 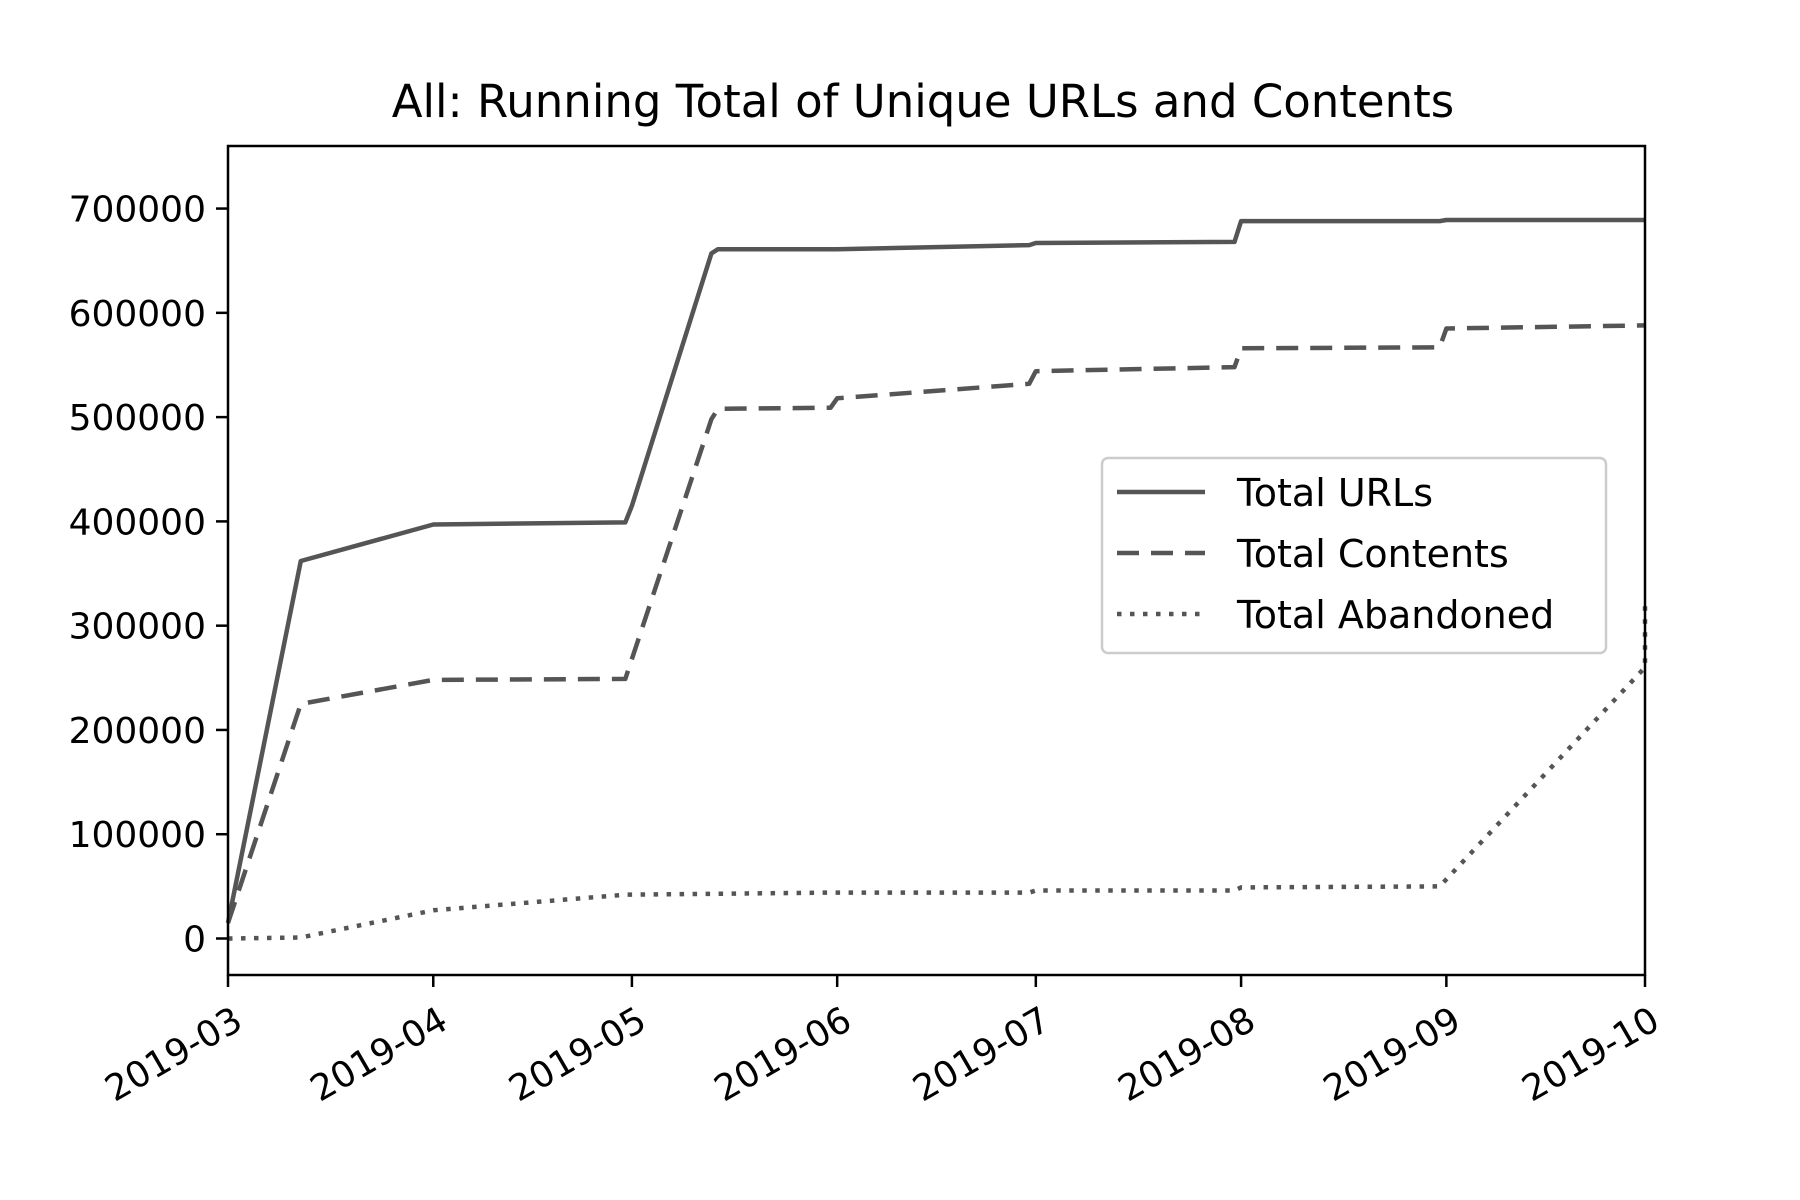 I want to click on y-tick-label: 300000, so click(x=137, y=627).